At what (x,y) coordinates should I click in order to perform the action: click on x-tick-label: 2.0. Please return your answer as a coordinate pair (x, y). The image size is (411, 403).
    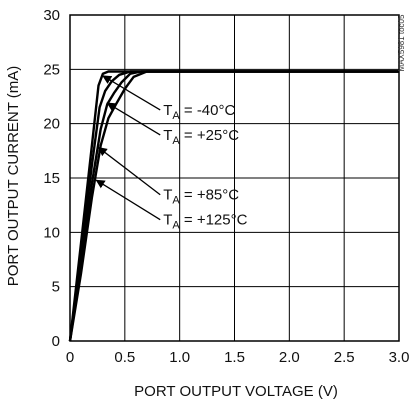
    Looking at the image, I should click on (289, 357).